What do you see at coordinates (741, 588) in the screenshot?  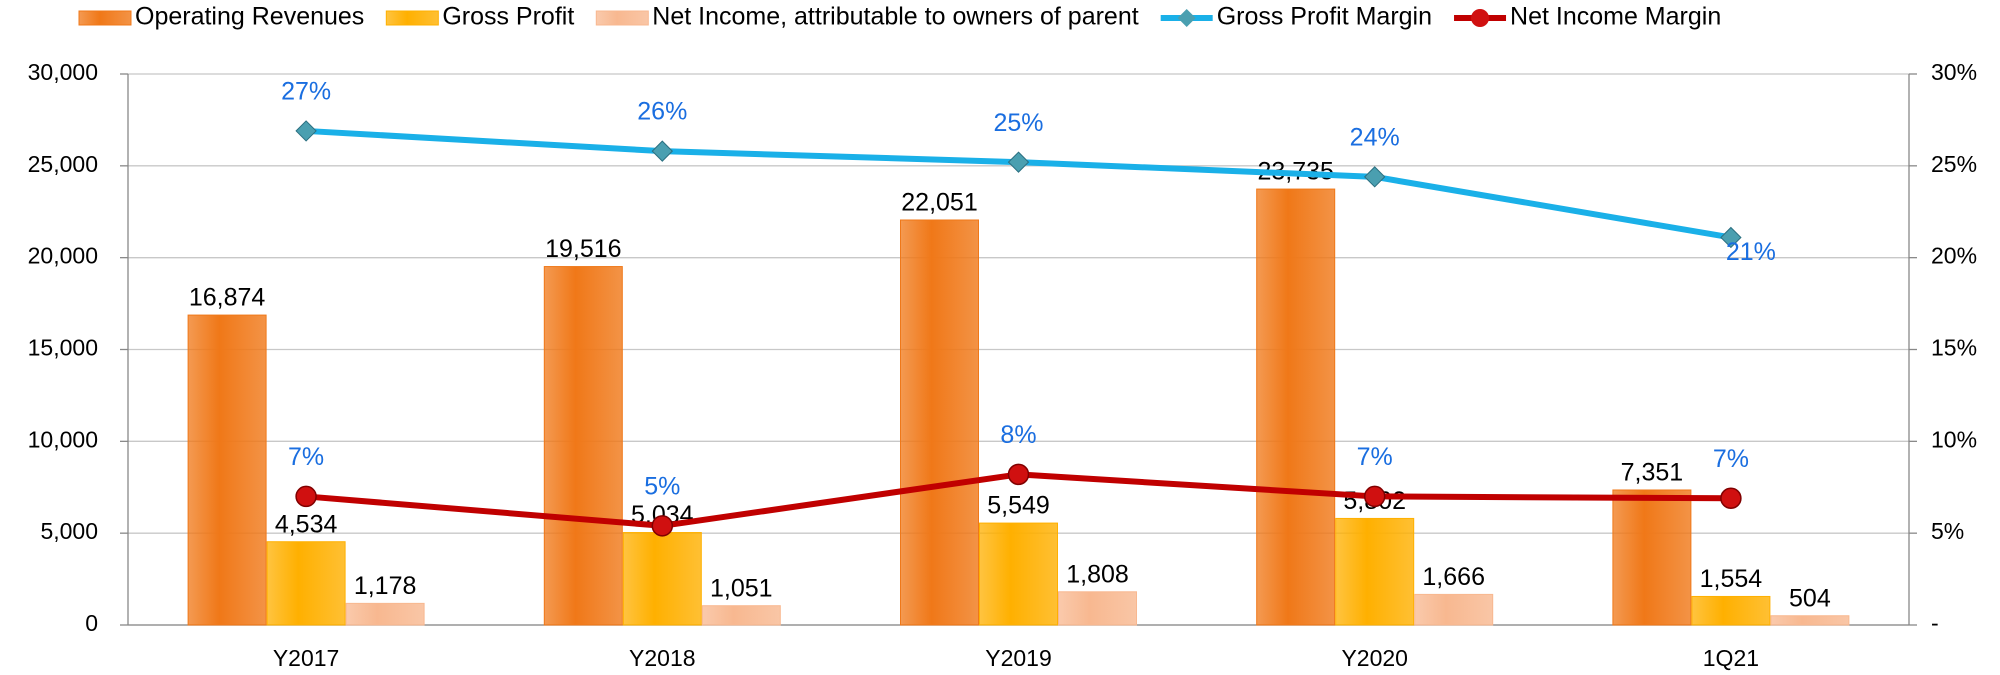 I see `bar-value-label: 1,051` at bounding box center [741, 588].